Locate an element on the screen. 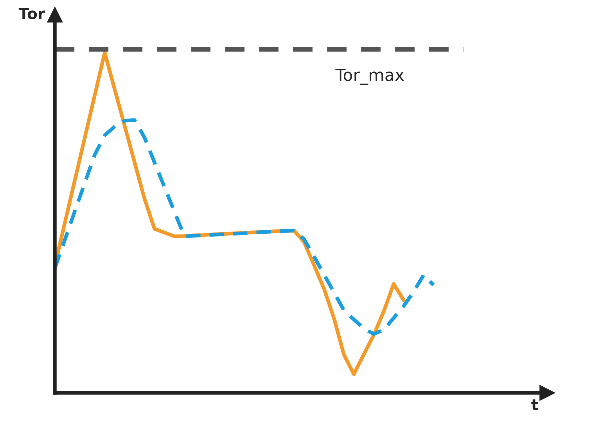  ref-line-label: Tor_max is located at coordinates (370, 77).